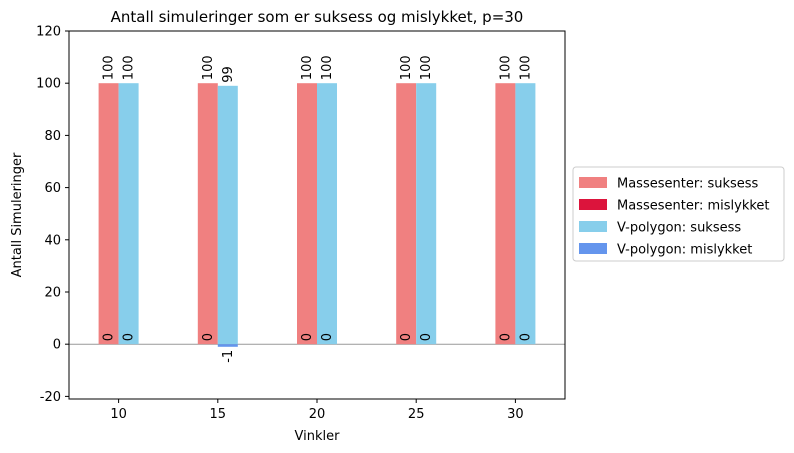 This screenshot has width=794, height=453. Describe the element at coordinates (317, 414) in the screenshot. I see `x-tick-label: 20` at that location.